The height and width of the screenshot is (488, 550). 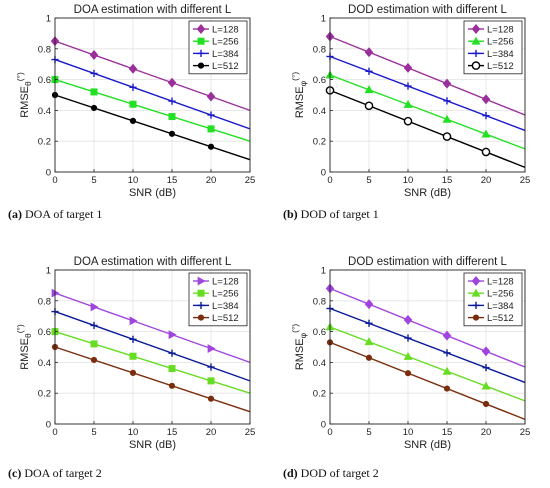 I want to click on chart-d-xtick-label-1: 5, so click(x=368, y=432).